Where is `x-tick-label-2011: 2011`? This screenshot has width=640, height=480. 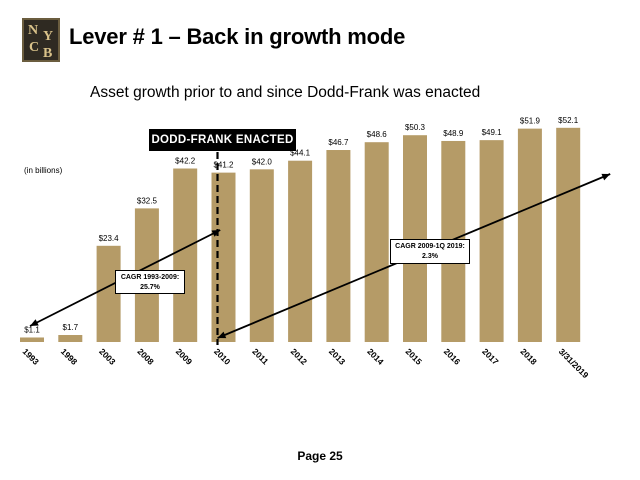
x-tick-label-2011: 2011 is located at coordinates (260, 356).